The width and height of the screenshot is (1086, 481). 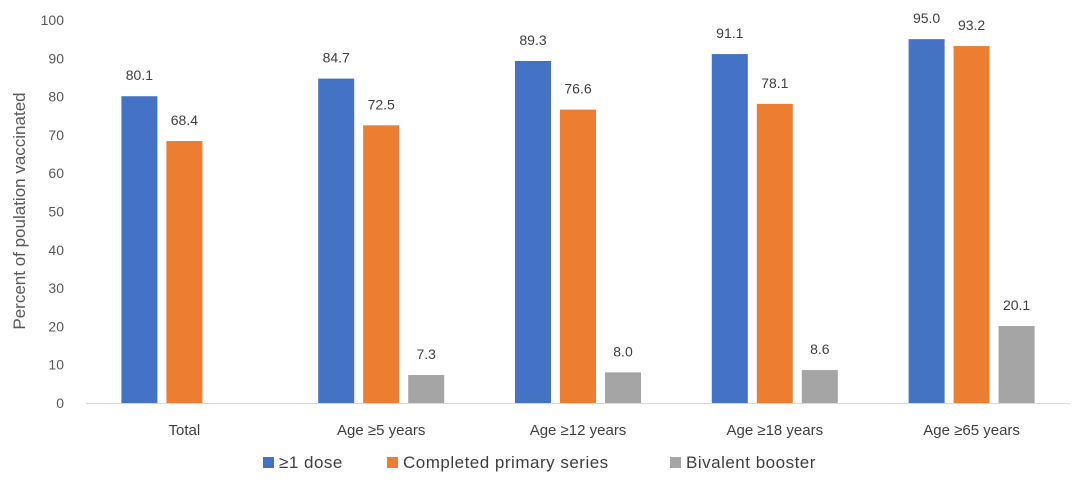 I want to click on bar-value-label: 72.5, so click(x=381, y=104).